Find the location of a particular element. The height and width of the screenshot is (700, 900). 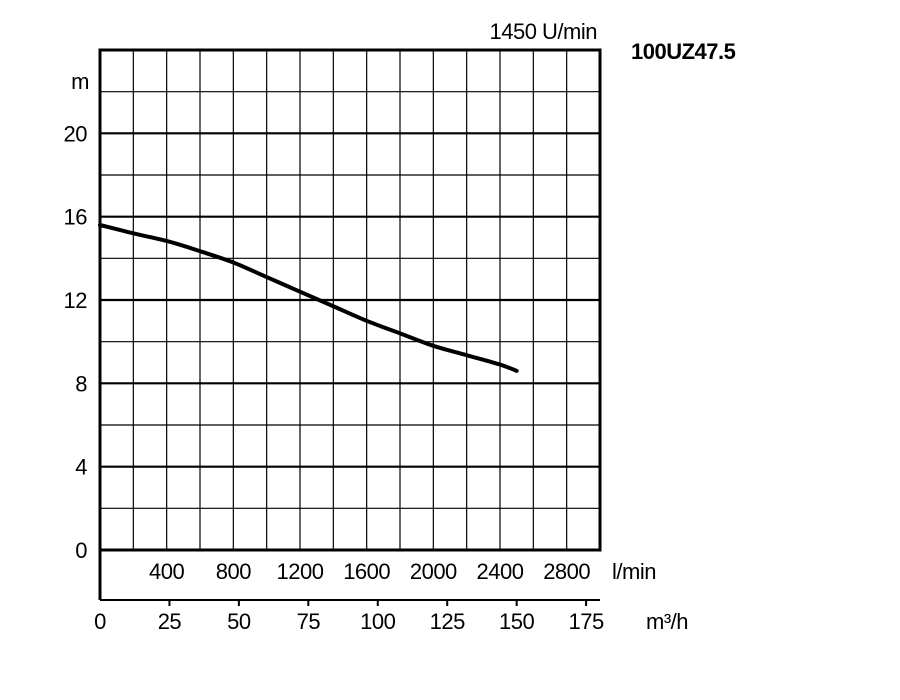

lmin-tick-label: 2000 is located at coordinates (433, 571).